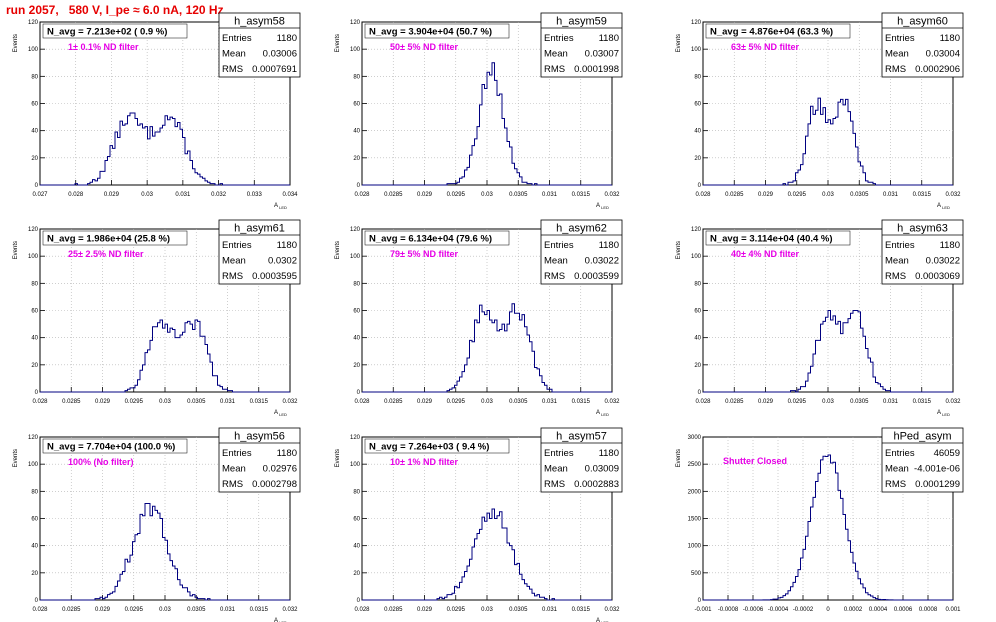 Image resolution: width=996 pixels, height=622 pixels. What do you see at coordinates (274, 276) in the screenshot?
I see `stats-value: 0.0003595` at bounding box center [274, 276].